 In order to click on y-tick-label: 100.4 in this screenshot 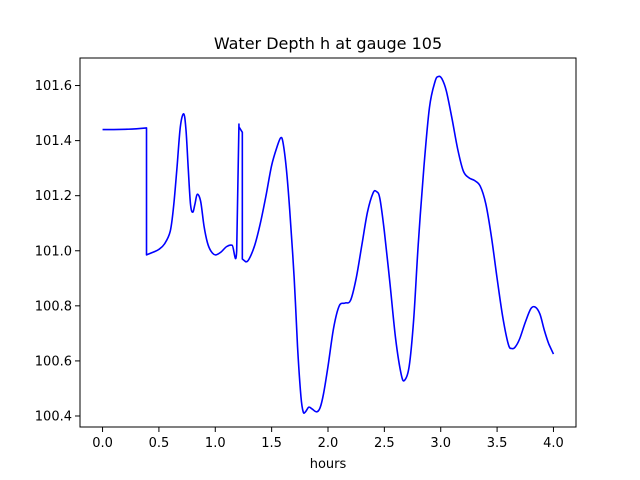, I will do `click(53, 416)`.